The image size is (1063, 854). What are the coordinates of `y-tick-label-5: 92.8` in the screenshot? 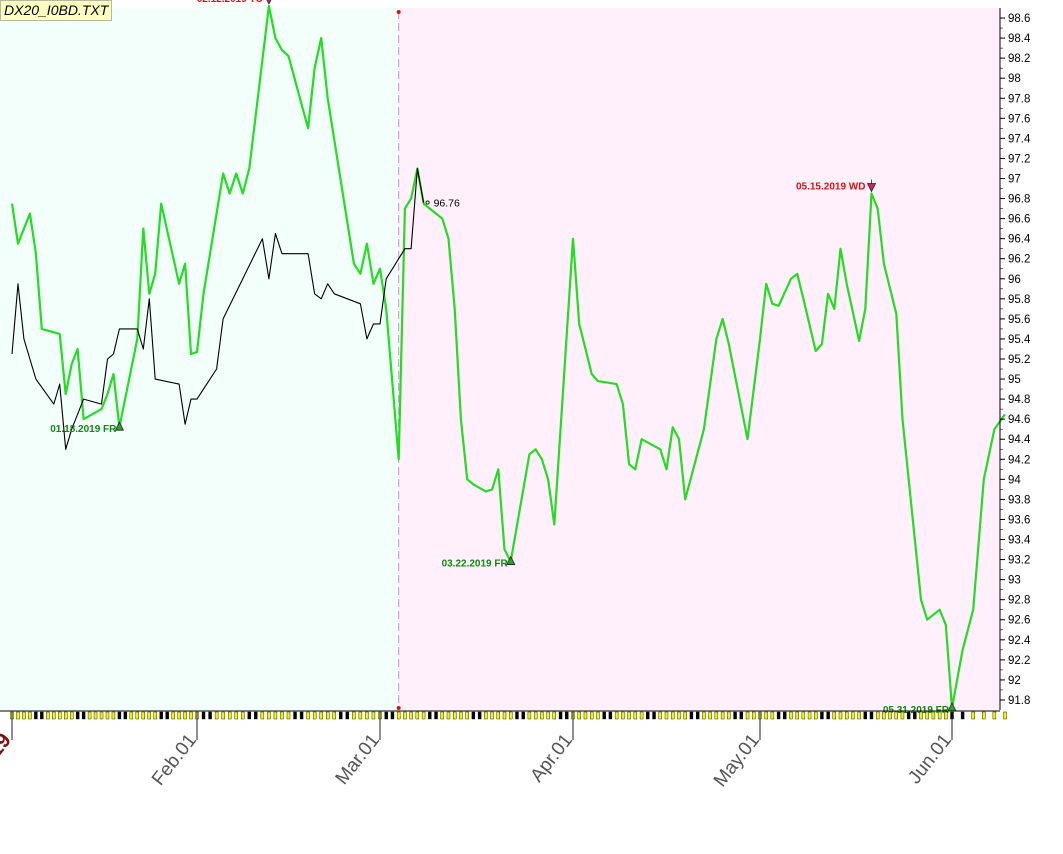 It's located at (1019, 601).